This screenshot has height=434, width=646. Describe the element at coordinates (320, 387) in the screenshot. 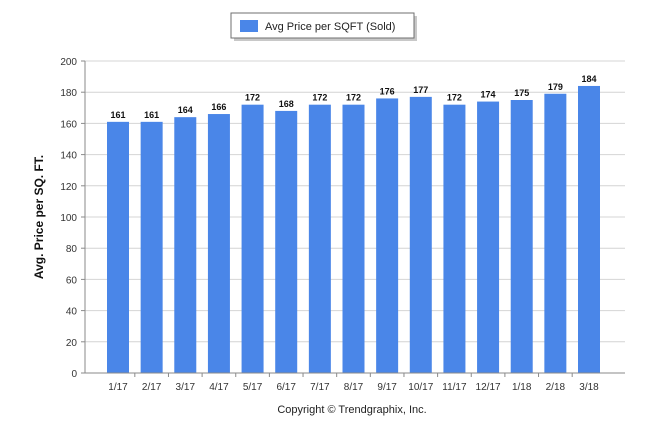

I see `x-tick-label: 7/17` at that location.